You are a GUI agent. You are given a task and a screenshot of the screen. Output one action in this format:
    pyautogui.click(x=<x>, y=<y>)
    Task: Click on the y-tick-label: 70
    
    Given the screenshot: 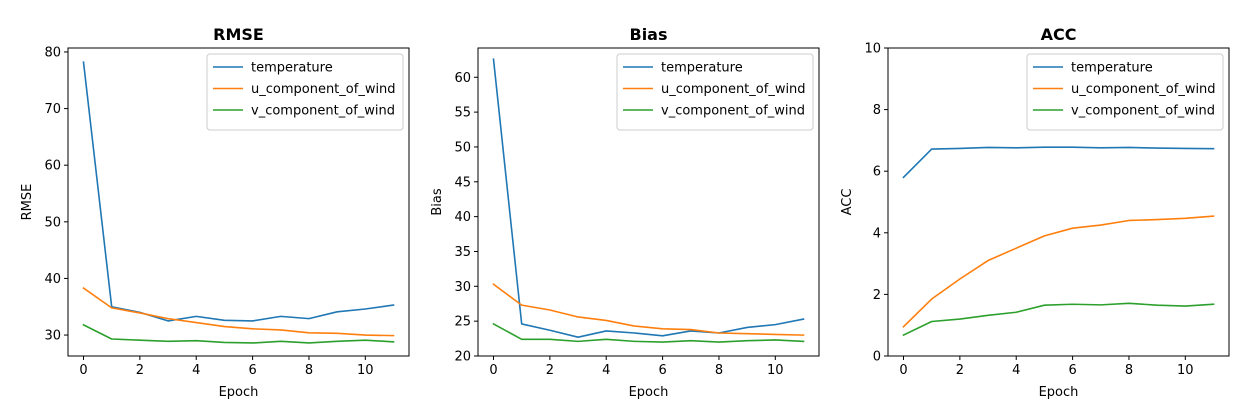 What is the action you would take?
    pyautogui.click(x=52, y=109)
    